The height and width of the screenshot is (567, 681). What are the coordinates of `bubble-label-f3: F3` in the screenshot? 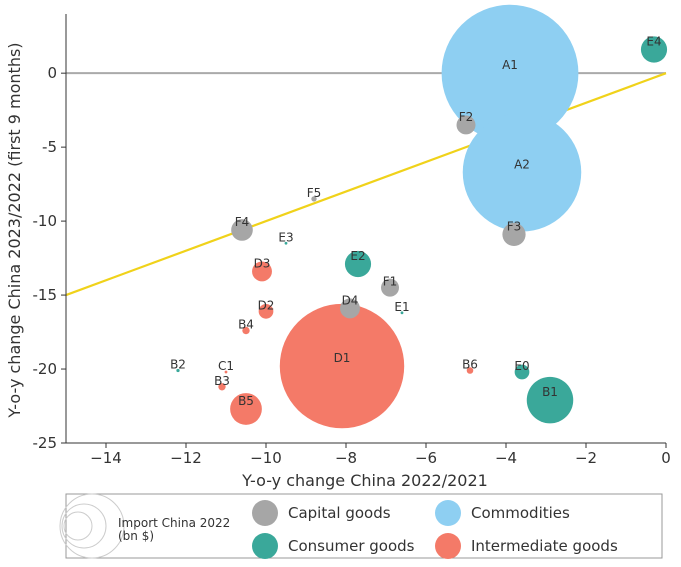 It's located at (514, 226).